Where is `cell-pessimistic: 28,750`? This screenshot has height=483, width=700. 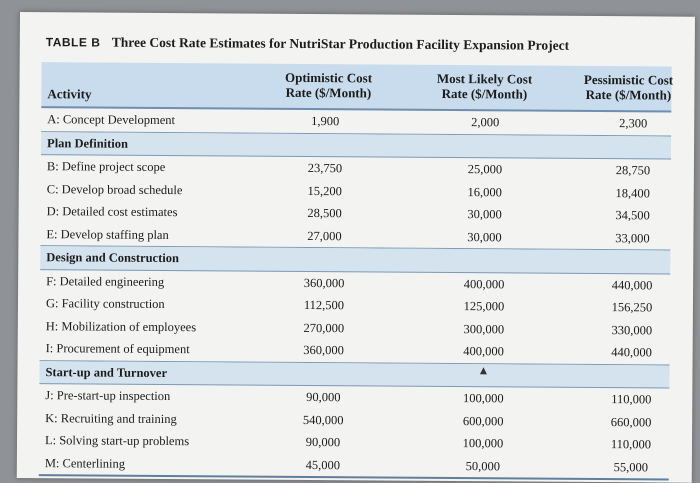
cell-pessimistic: 28,750 is located at coordinates (633, 170).